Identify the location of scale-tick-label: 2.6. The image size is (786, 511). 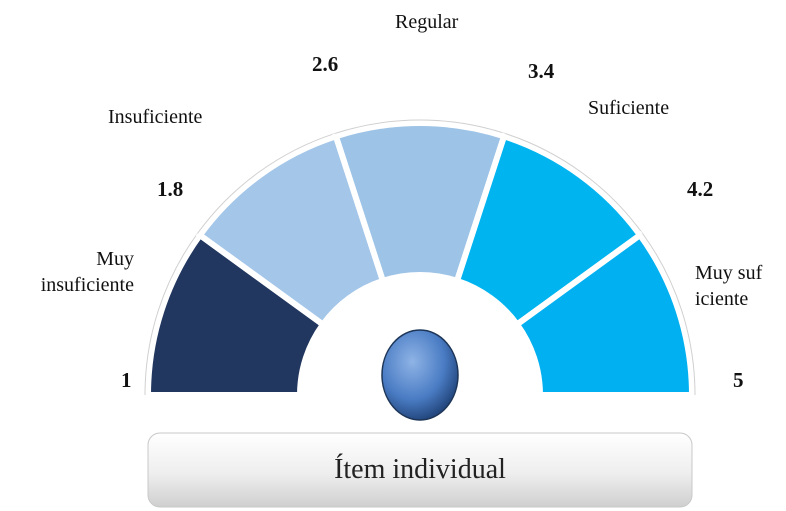
(325, 64).